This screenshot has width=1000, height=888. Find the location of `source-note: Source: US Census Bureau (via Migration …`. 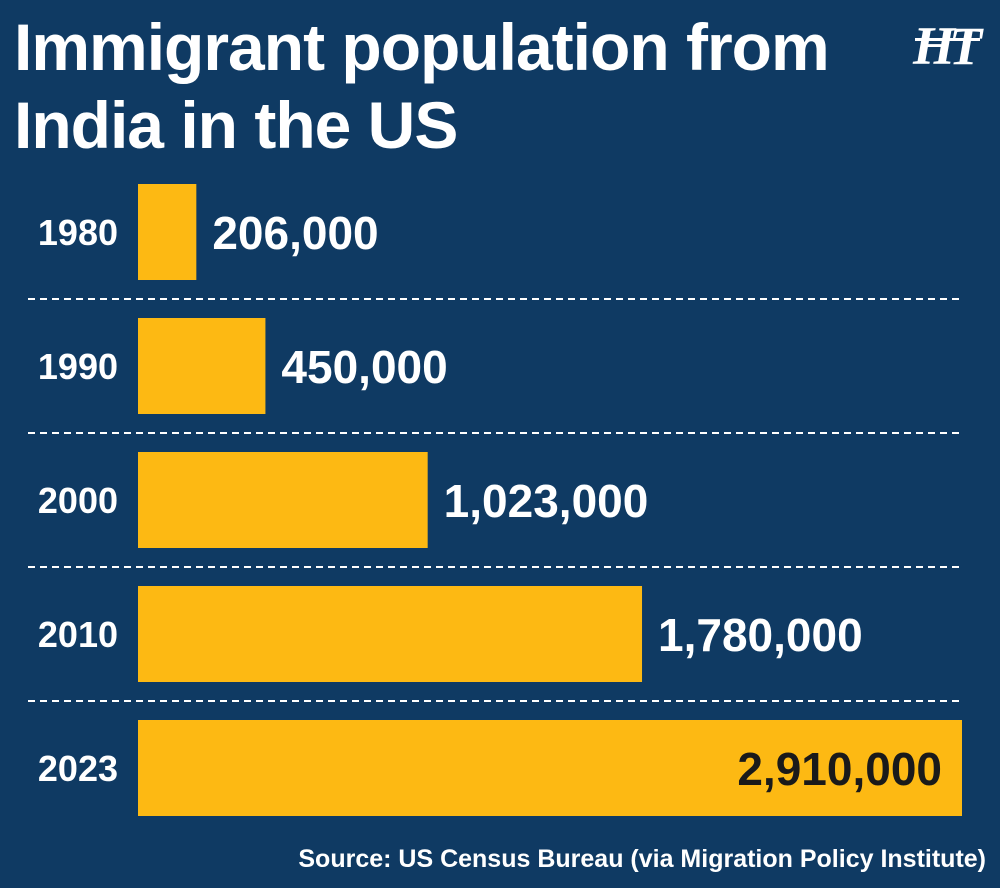

source-note: Source: US Census Bureau (via Migration … is located at coordinates (642, 859).